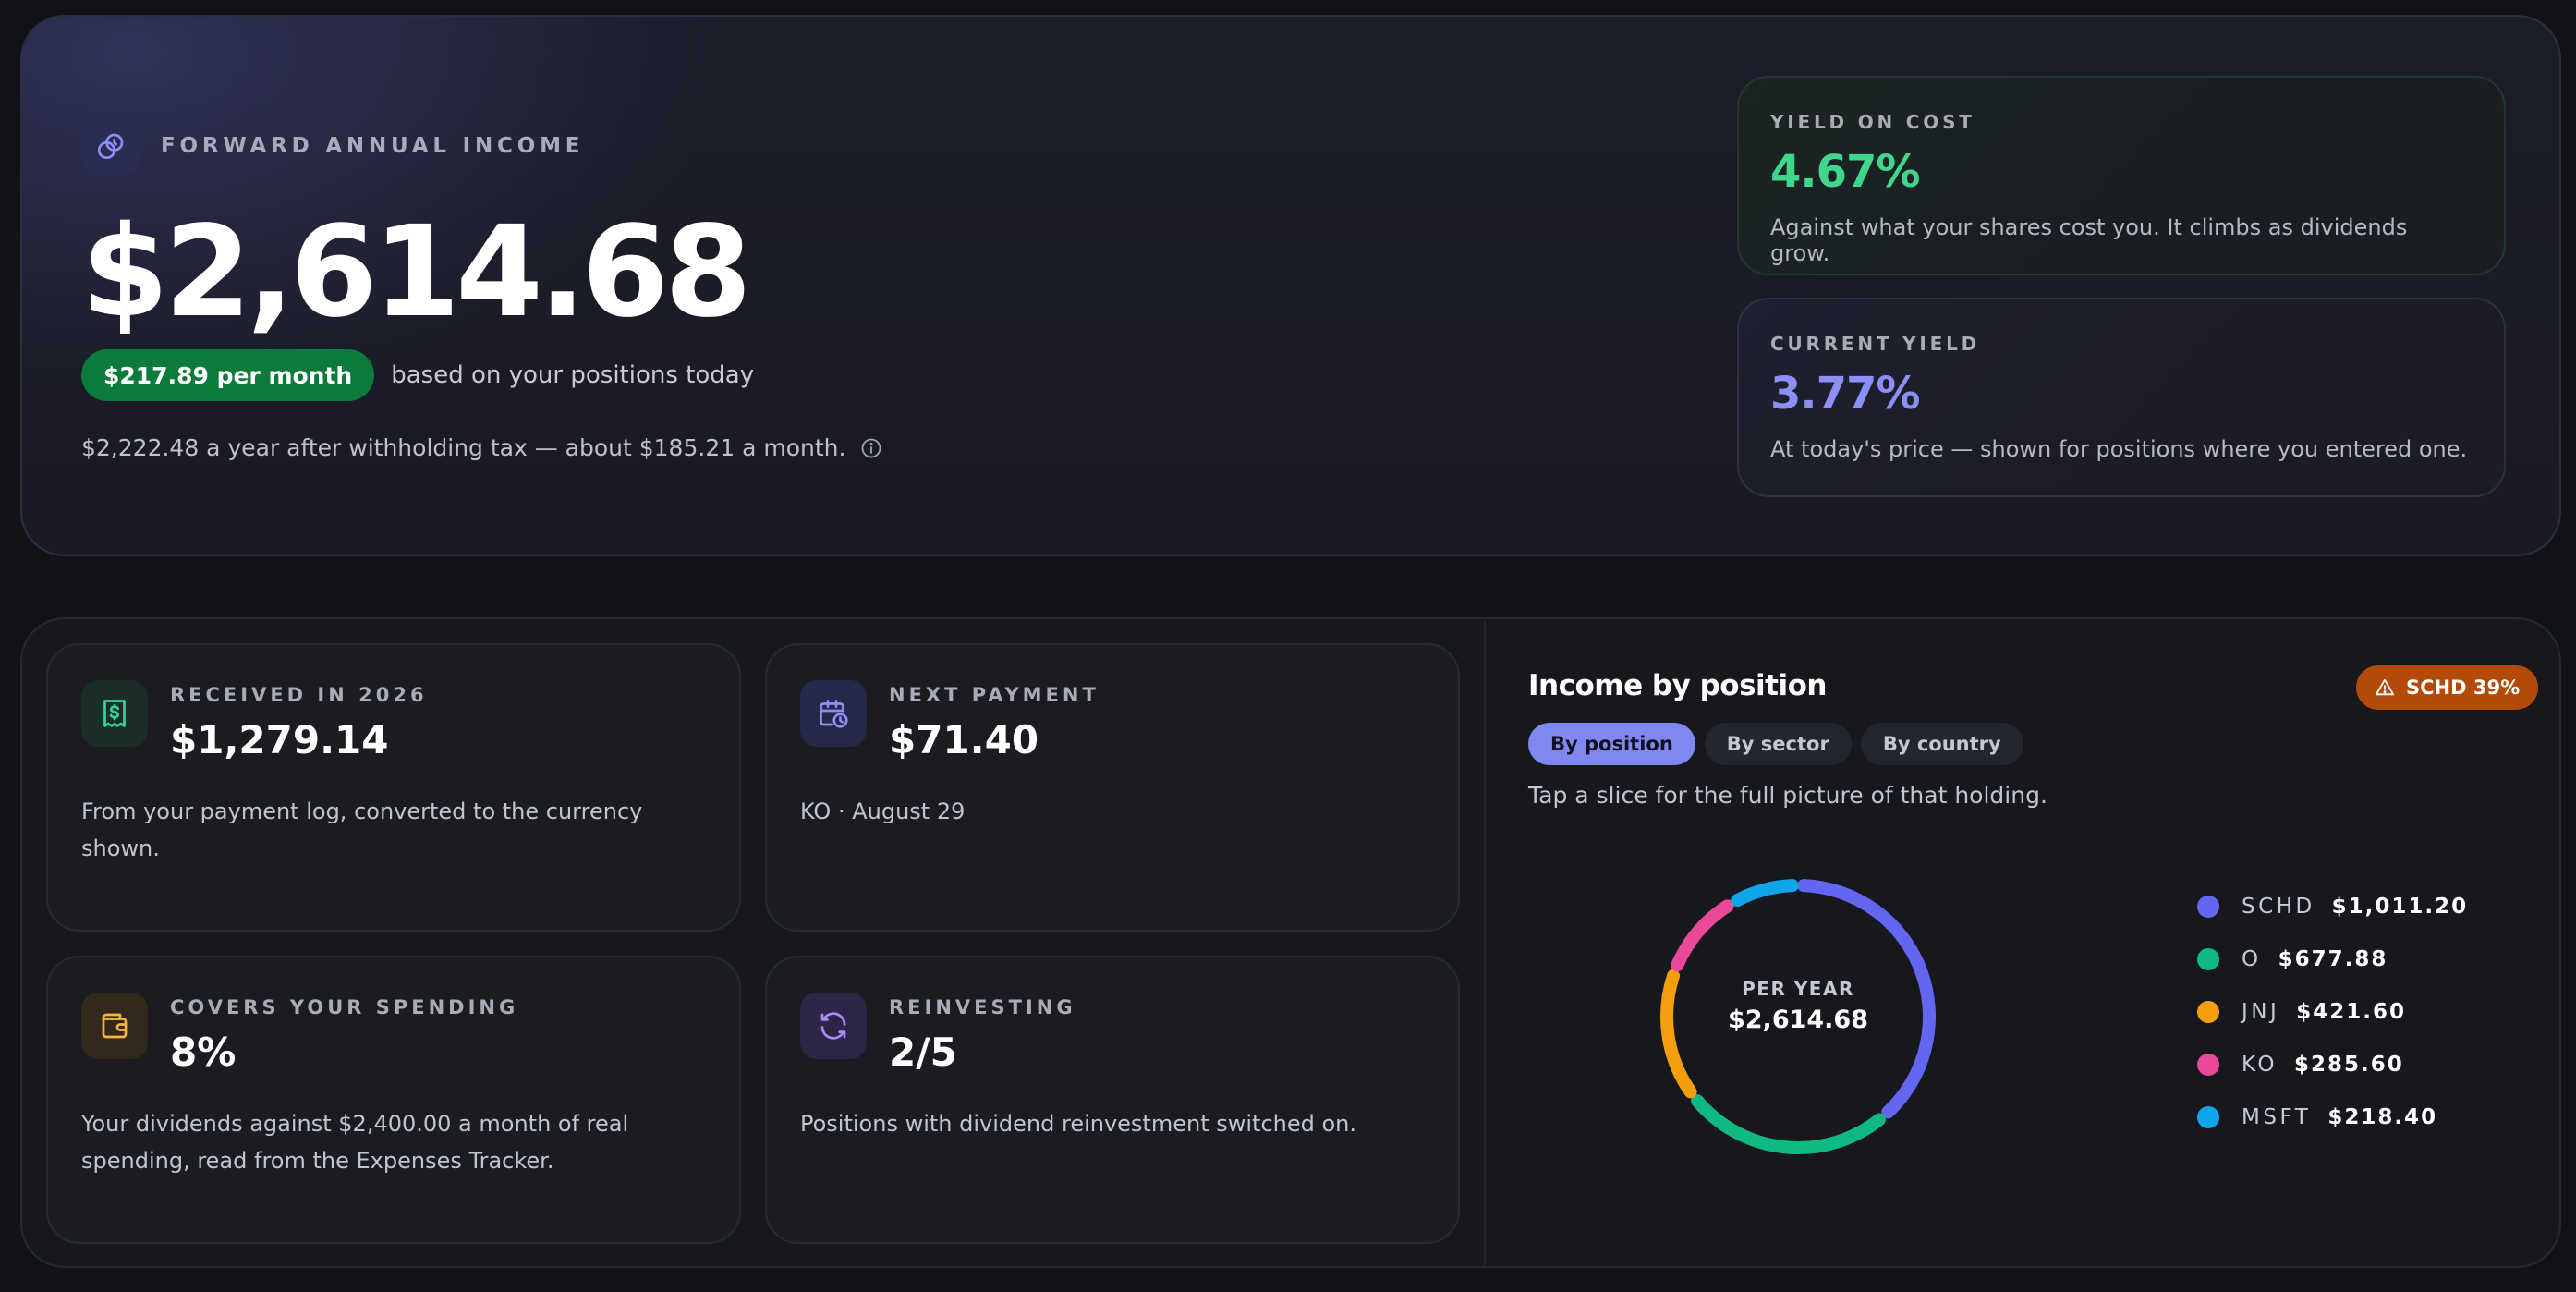 This screenshot has width=2576, height=1292. I want to click on tab-by-position: By position, so click(1611, 744).